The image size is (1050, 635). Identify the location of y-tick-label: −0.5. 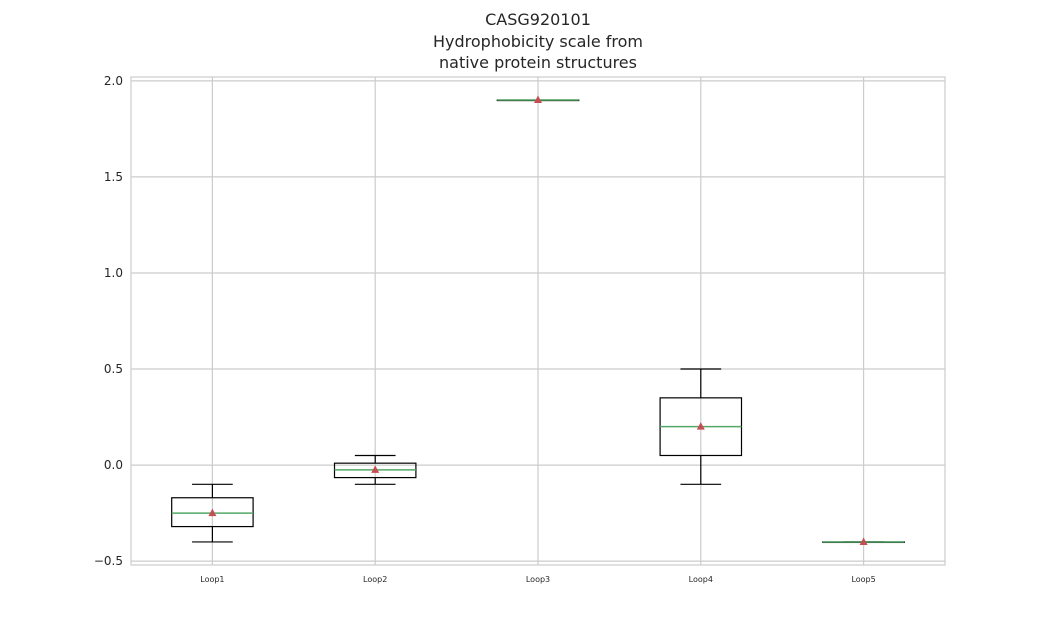
(108, 561).